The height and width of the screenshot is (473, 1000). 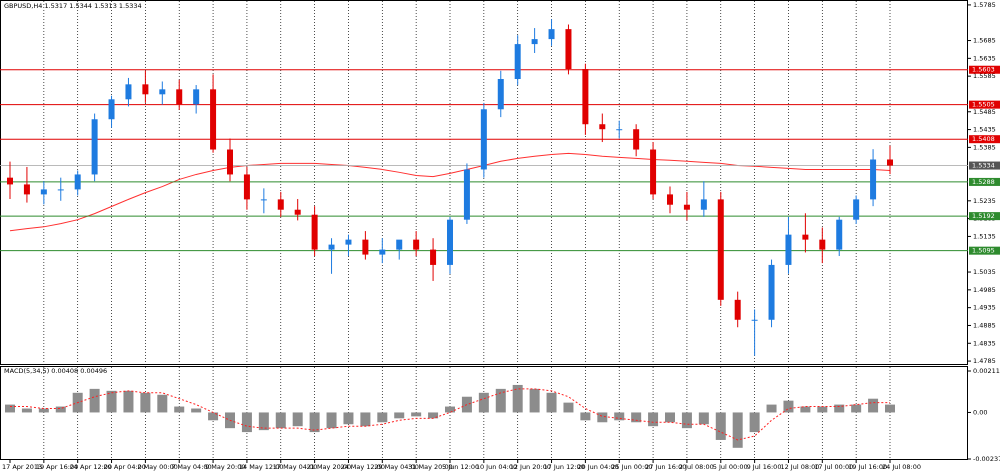 What do you see at coordinates (986, 459) in the screenshot?
I see `y2-tick-label: -0.00237` at bounding box center [986, 459].